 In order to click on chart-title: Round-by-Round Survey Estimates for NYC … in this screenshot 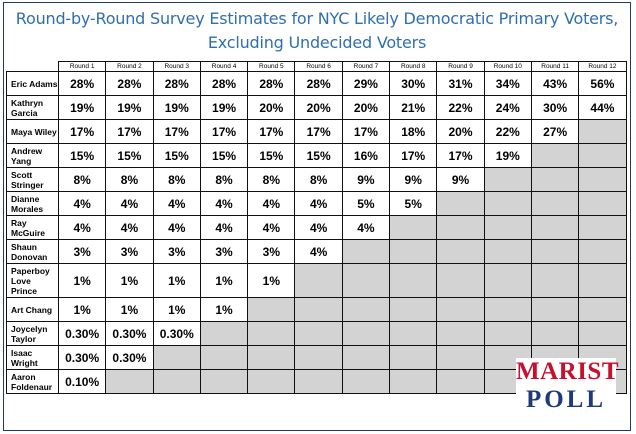, I will do `click(317, 31)`.